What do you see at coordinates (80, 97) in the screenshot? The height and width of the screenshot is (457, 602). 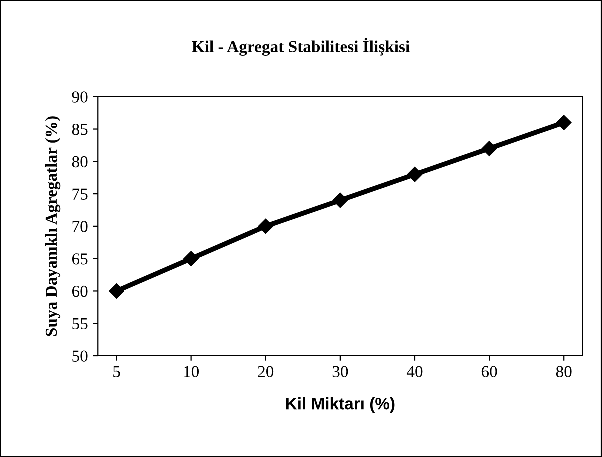 I see `y-tick-label: 90` at bounding box center [80, 97].